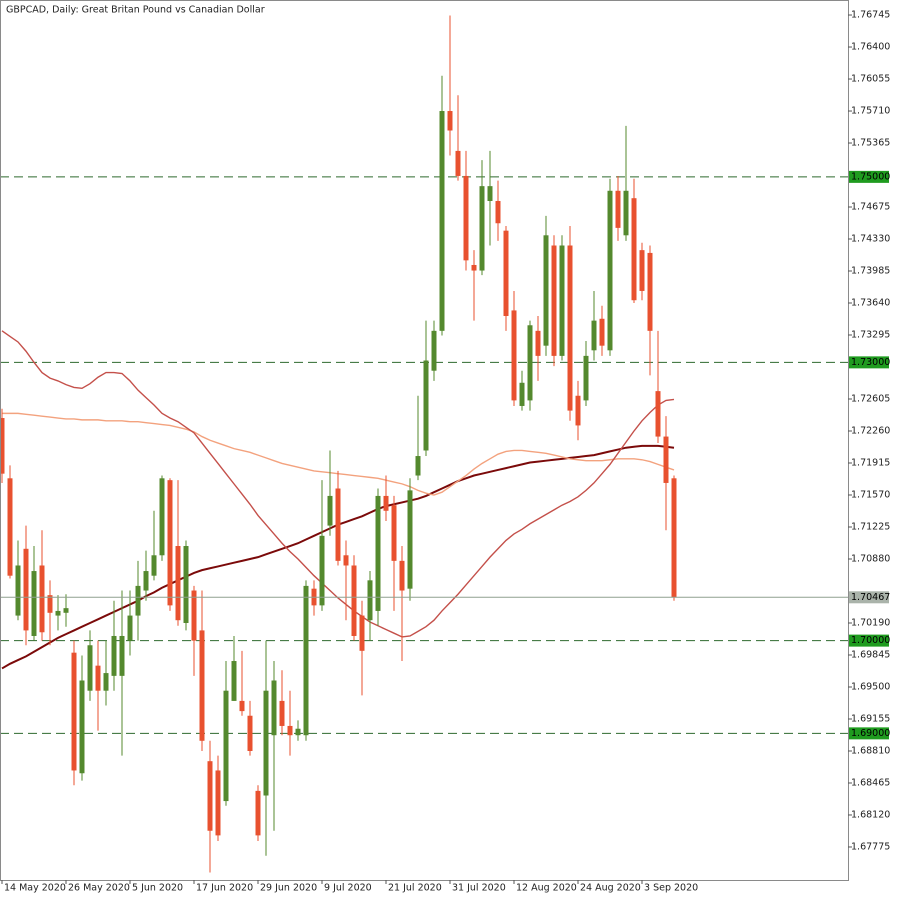  I want to click on x-tick-label: 24 Aug 2020, so click(610, 888).